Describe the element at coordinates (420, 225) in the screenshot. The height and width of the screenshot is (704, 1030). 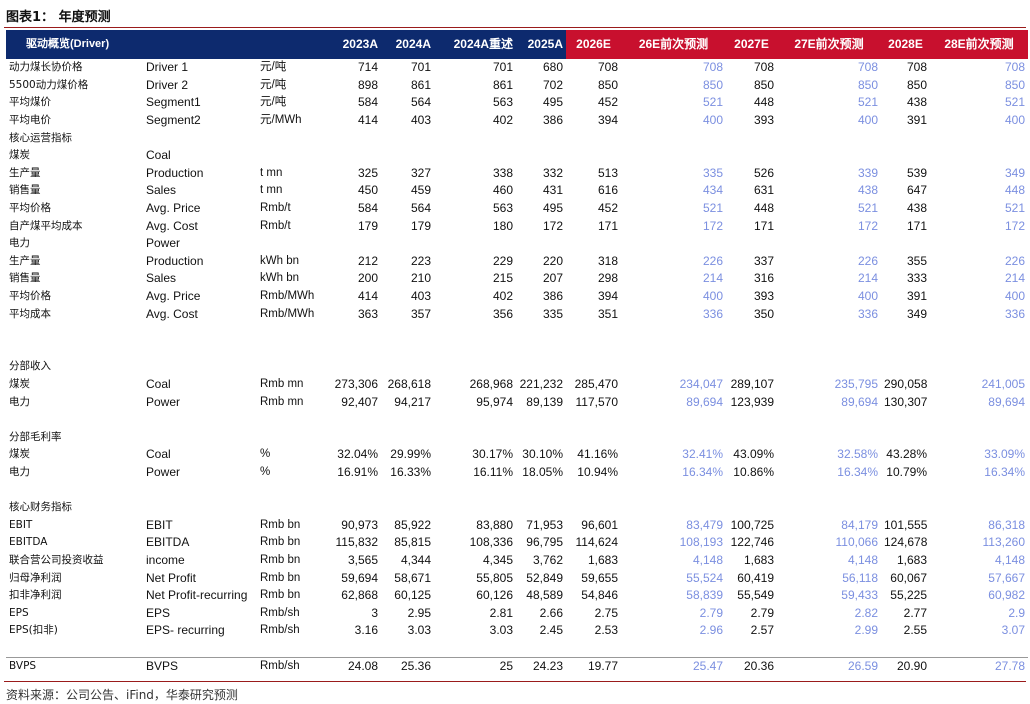
I see `cell-value: 179` at that location.